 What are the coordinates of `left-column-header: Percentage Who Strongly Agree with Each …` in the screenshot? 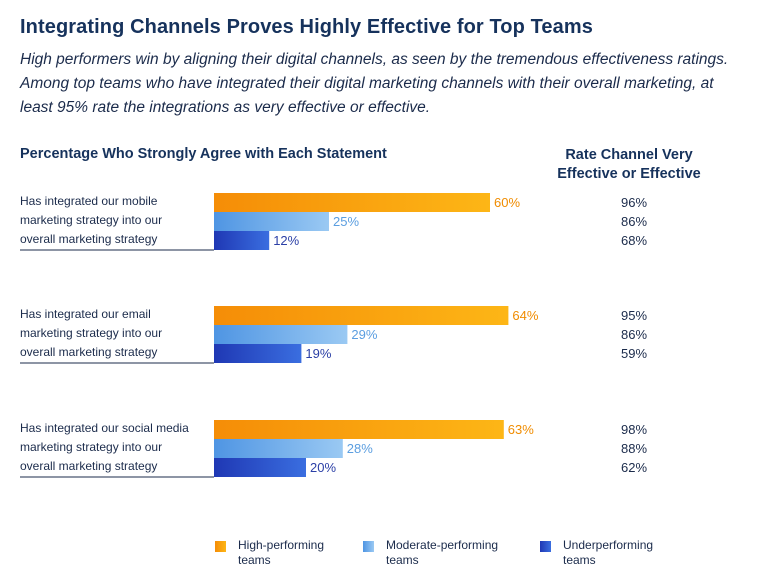 It's located at (203, 154).